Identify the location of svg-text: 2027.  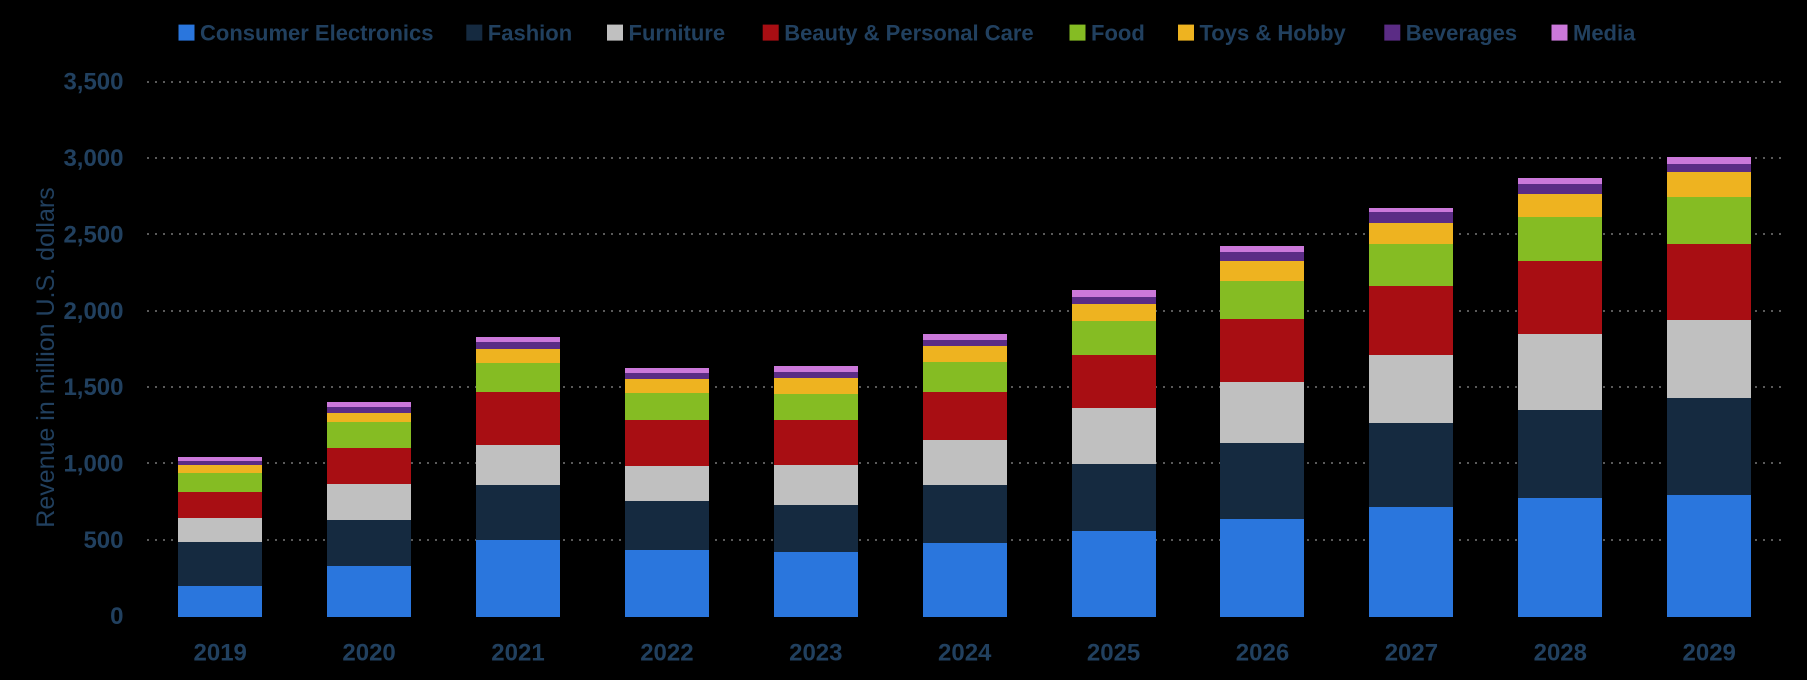
(1411, 653).